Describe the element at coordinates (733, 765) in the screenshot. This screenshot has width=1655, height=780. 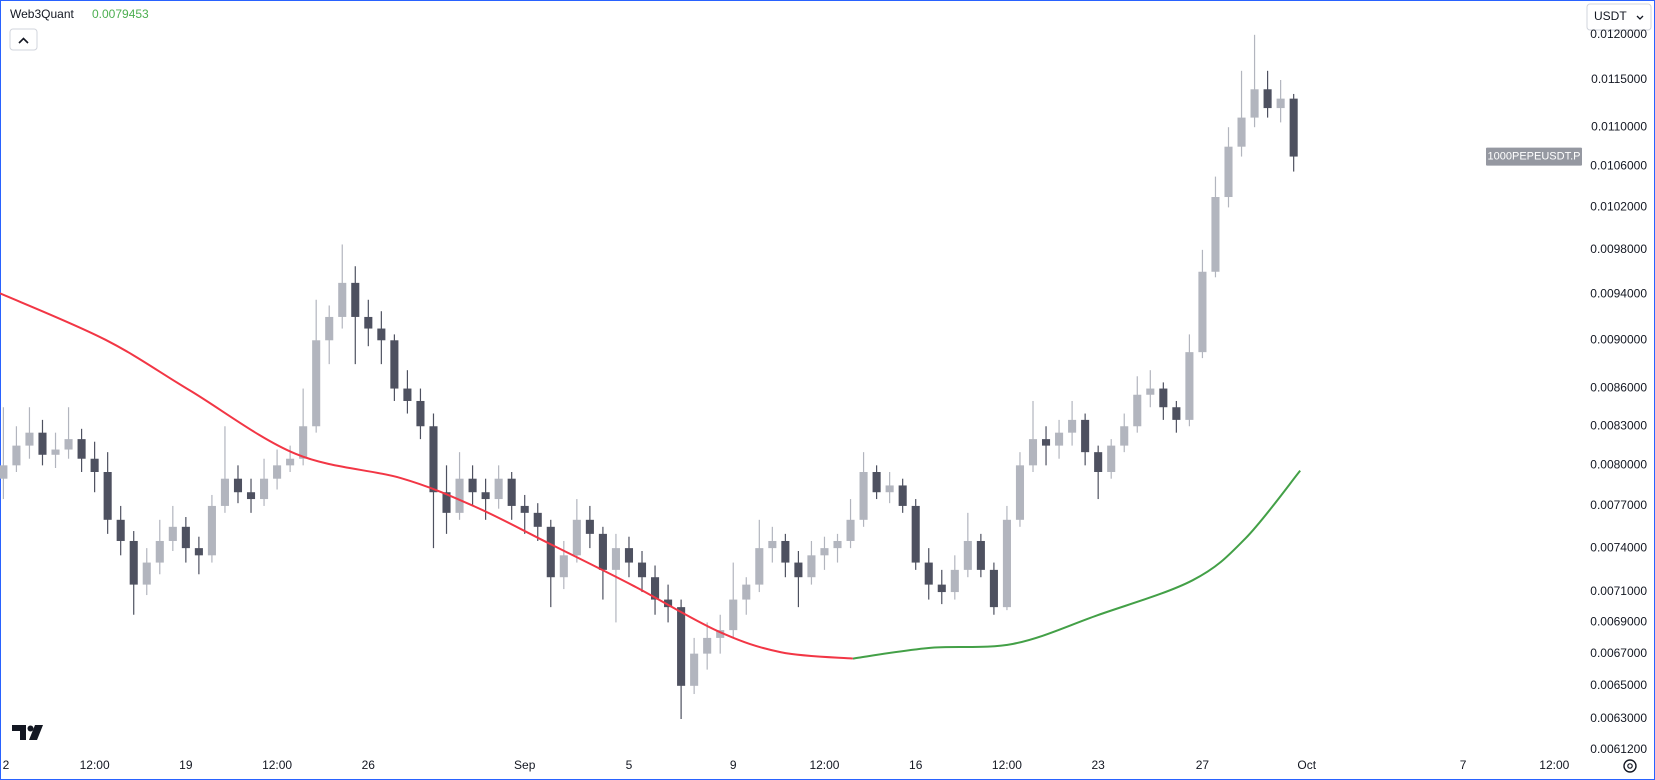
I see `x-tick-label: 9` at that location.